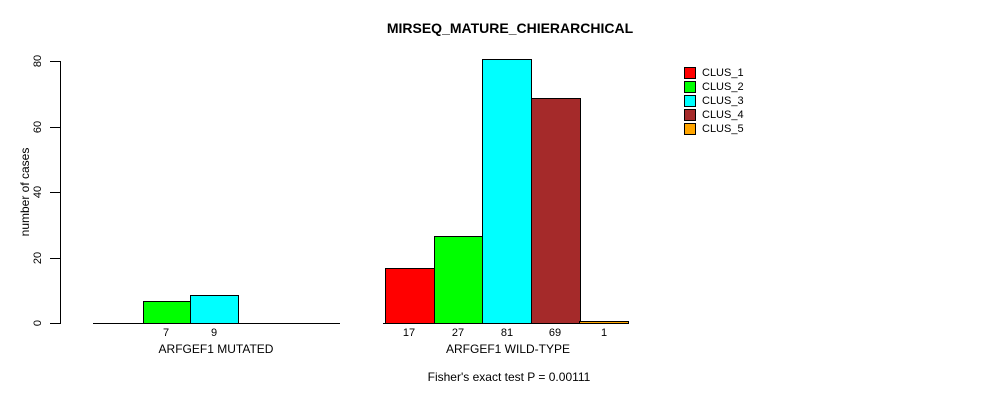  What do you see at coordinates (38, 258) in the screenshot?
I see `y-axis-tick-label: 20` at bounding box center [38, 258].